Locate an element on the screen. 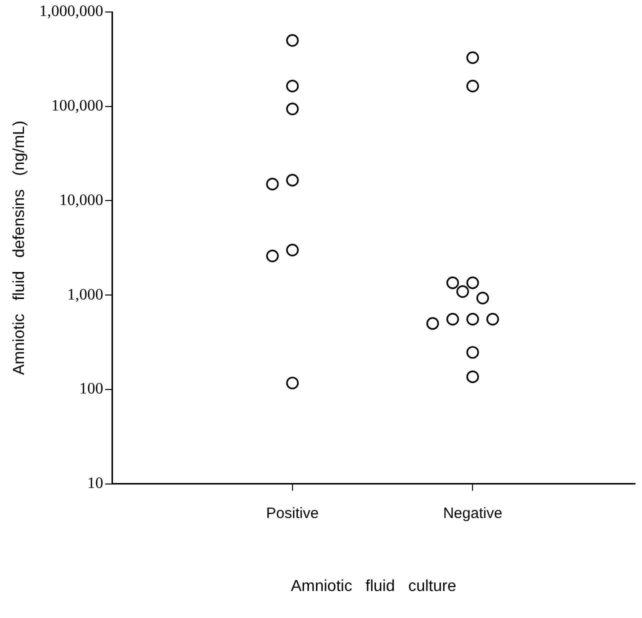 This screenshot has width=642, height=618. y-tick-label: 1,000 is located at coordinates (85, 295).